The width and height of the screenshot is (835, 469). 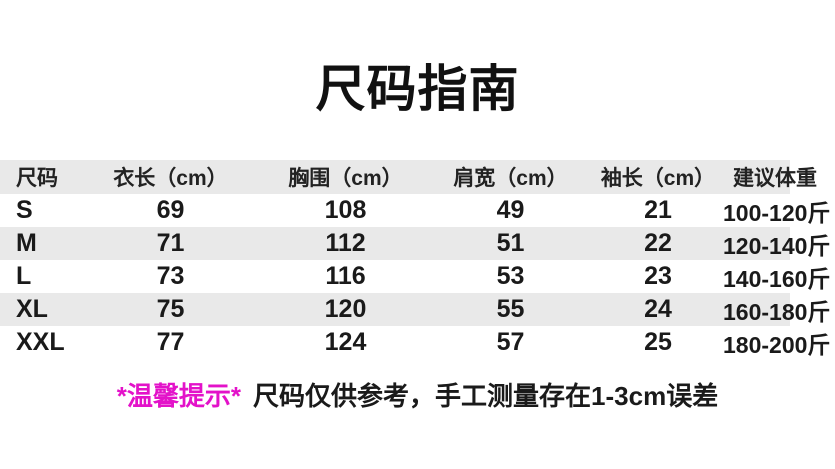 What do you see at coordinates (170, 276) in the screenshot?
I see `cell-length: 73` at bounding box center [170, 276].